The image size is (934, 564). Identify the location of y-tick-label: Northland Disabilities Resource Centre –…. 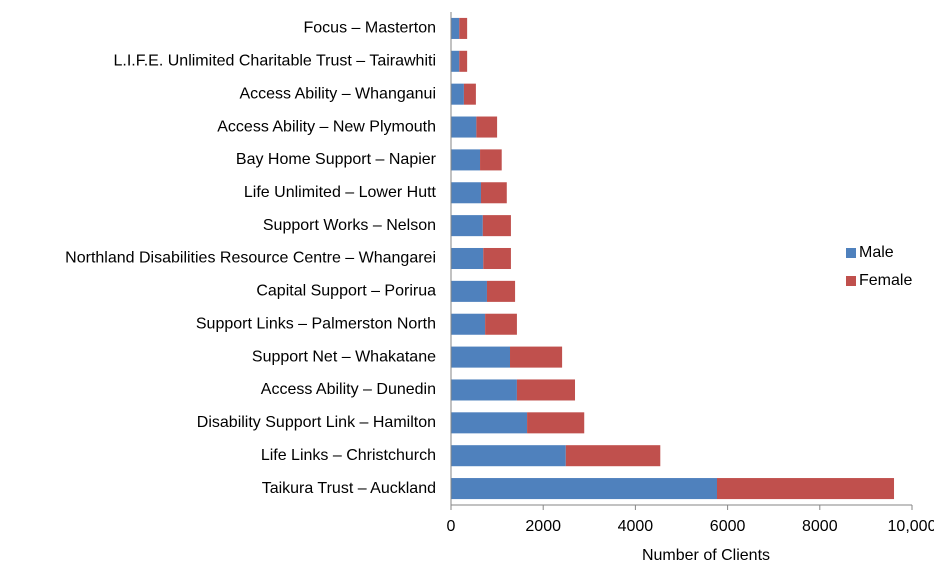
(250, 258).